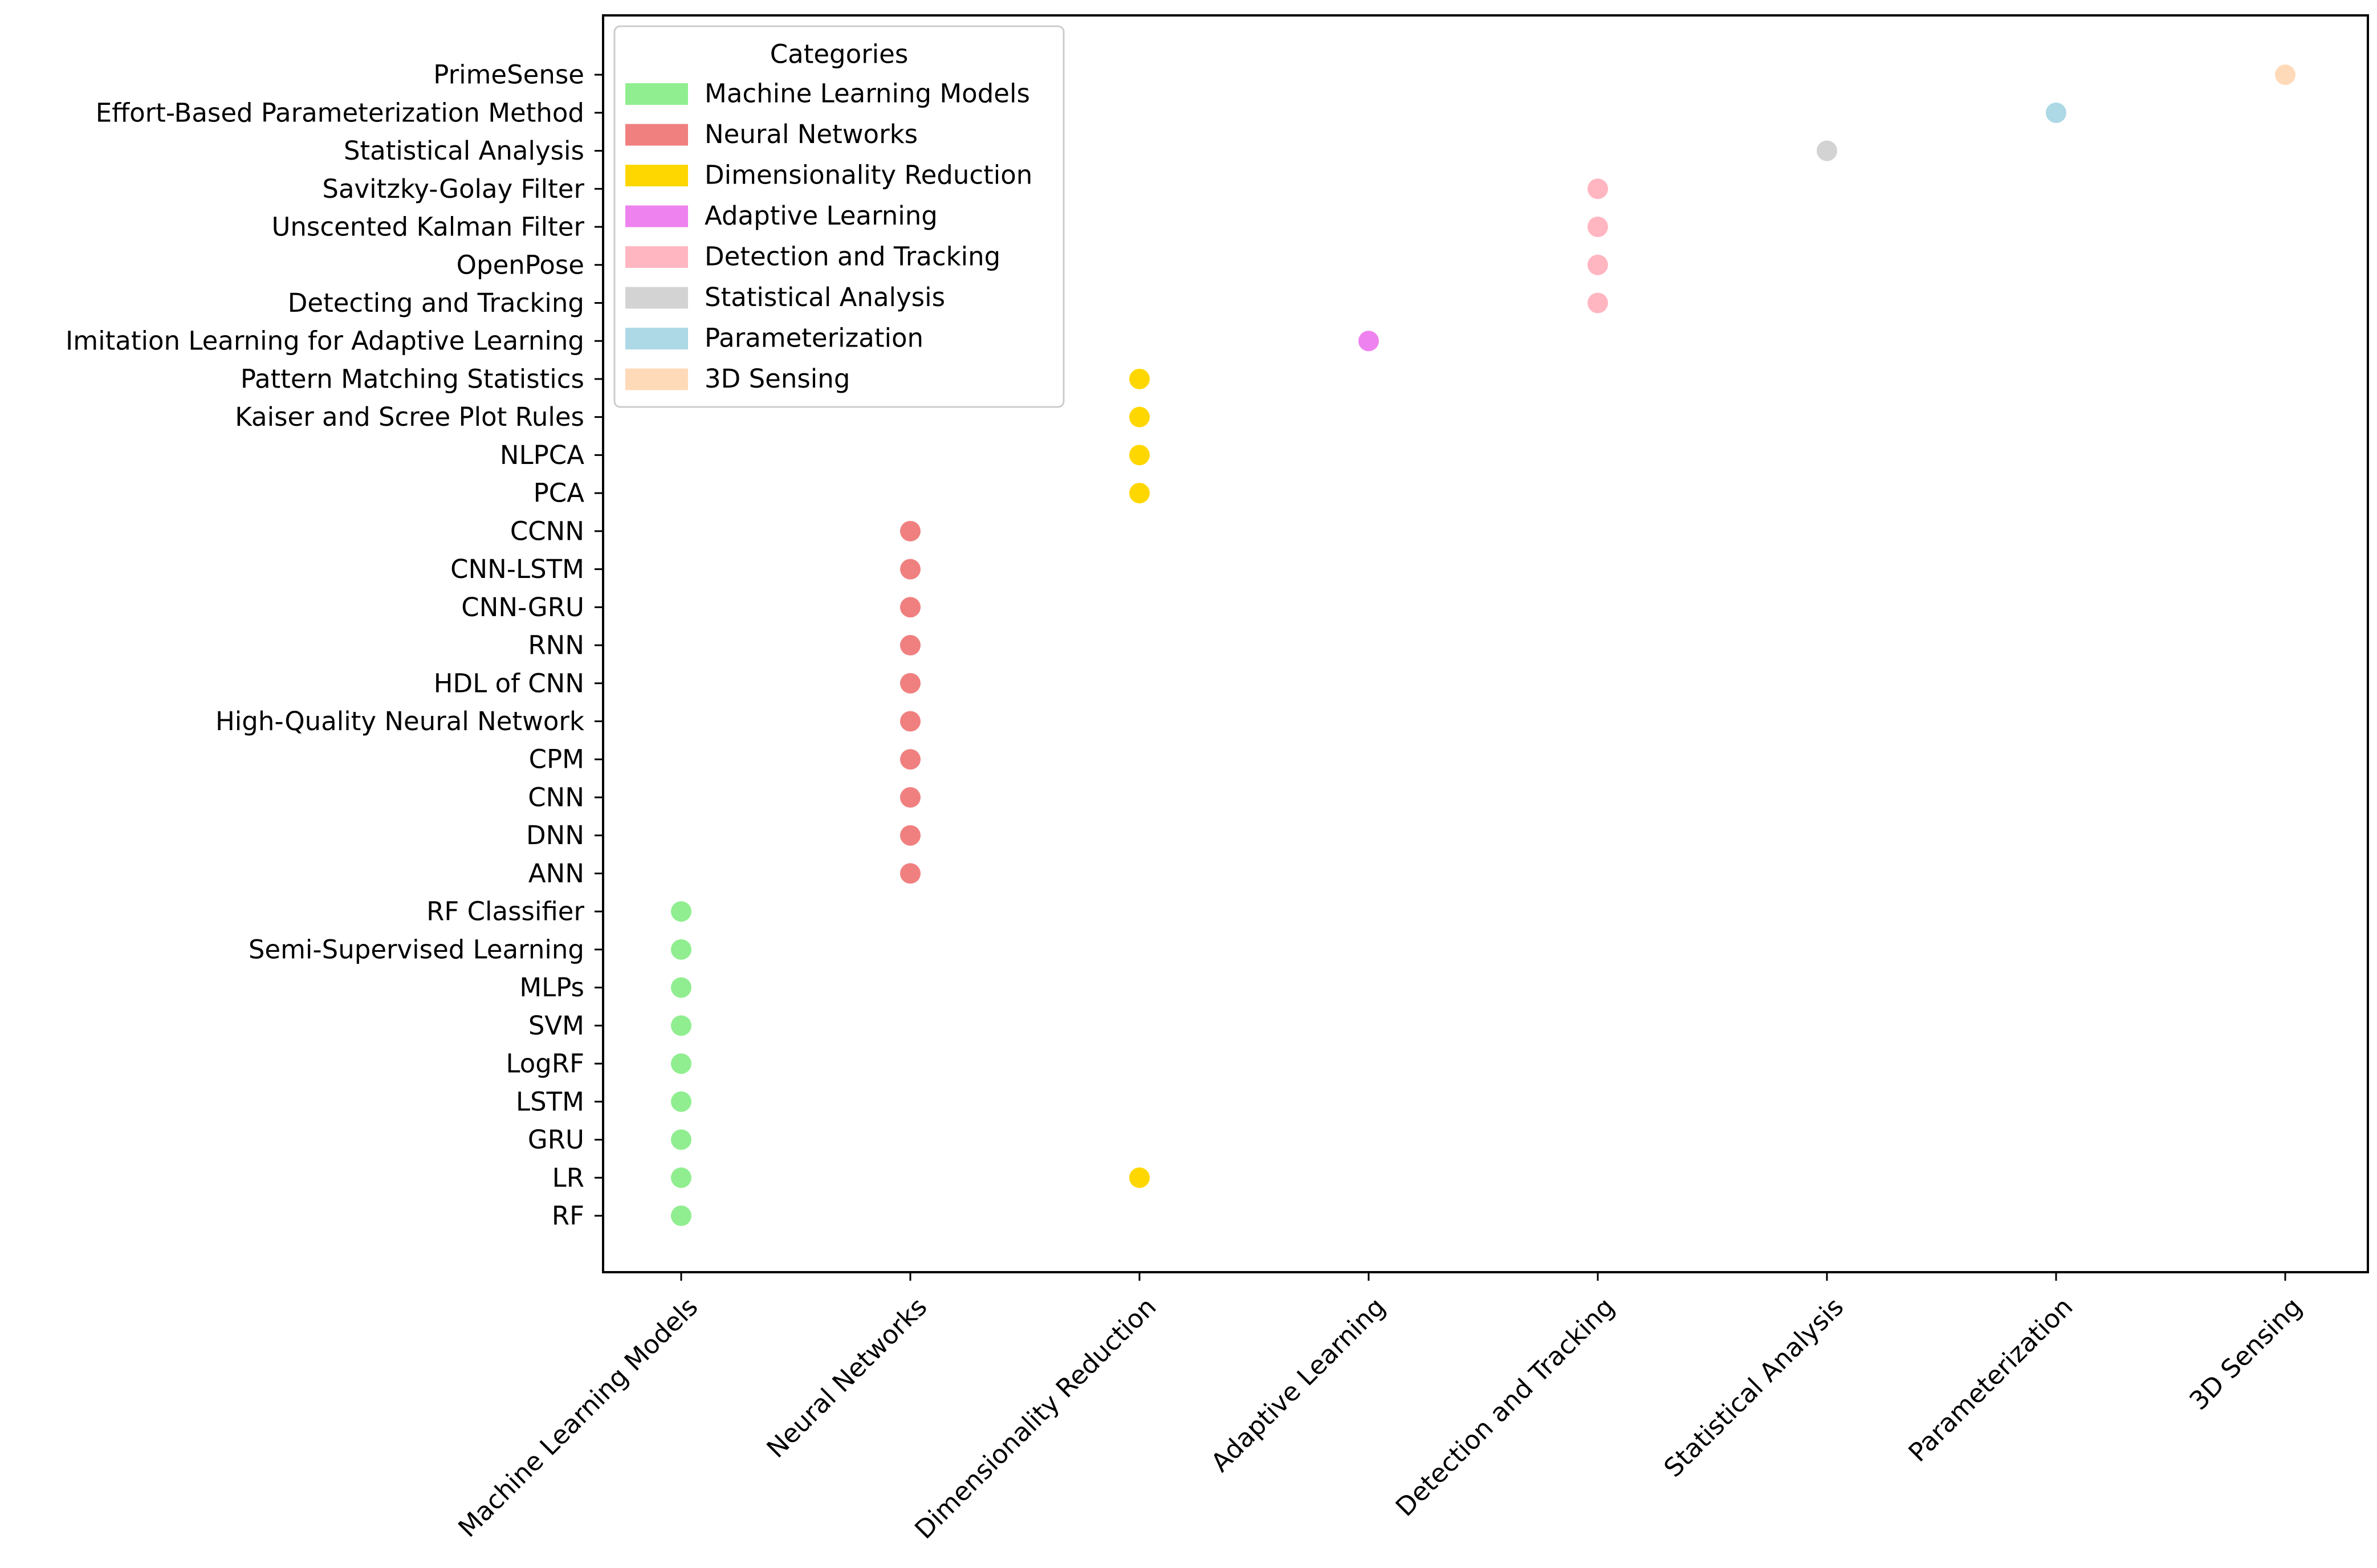  I want to click on y-tick-label: High-Quality Neural Network, so click(399, 721).